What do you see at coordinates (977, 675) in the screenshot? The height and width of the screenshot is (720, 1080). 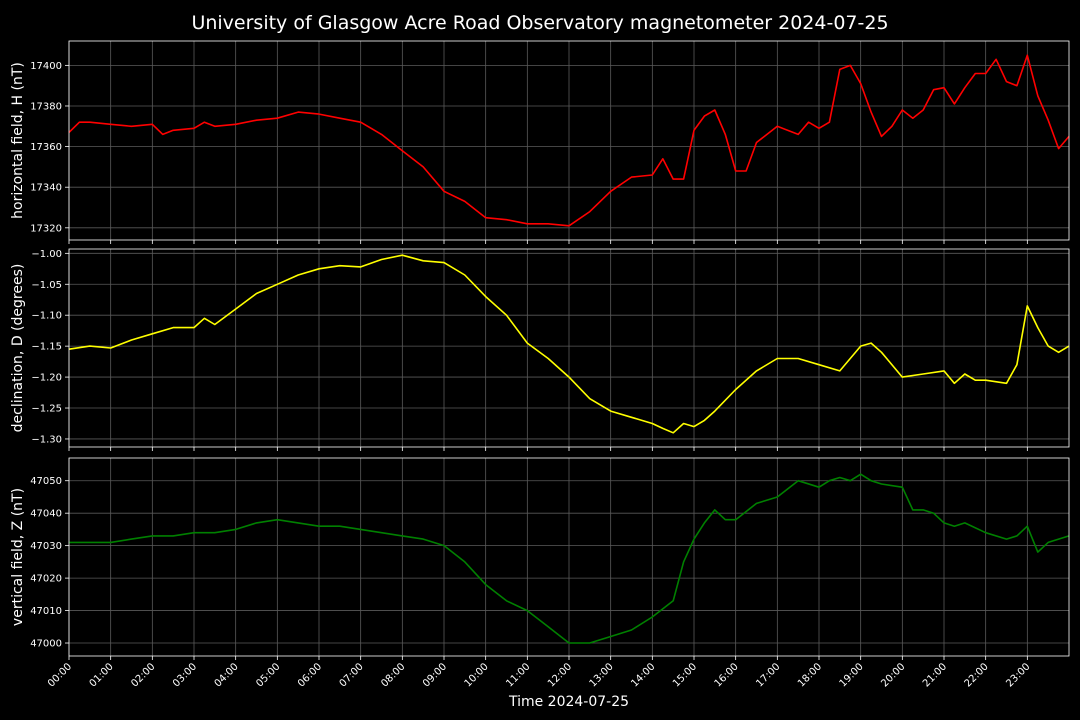 I see `x-tick-label-22: 22:00` at bounding box center [977, 675].